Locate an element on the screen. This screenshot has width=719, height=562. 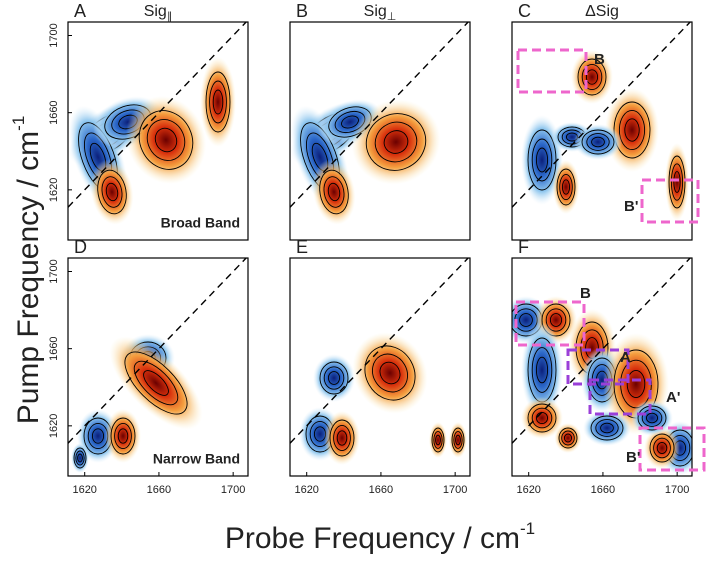
panel: C ΔSig B B' is located at coordinates (605, 121).